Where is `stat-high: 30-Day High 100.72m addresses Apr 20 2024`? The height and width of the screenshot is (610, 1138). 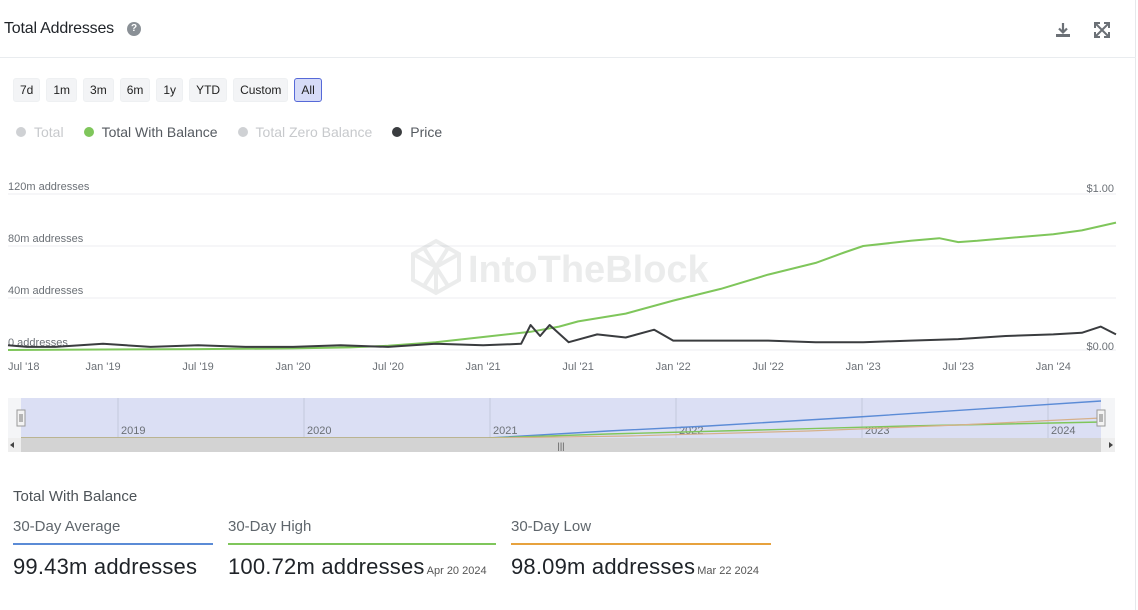
stat-high: 30-Day High 100.72m addresses Apr 20 2024 is located at coordinates (362, 549).